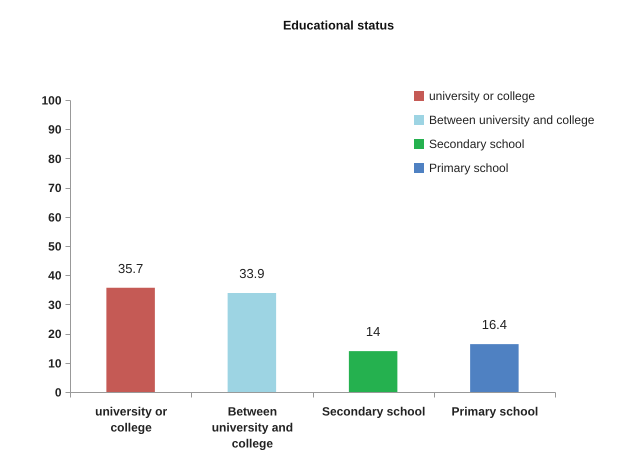 The width and height of the screenshot is (632, 474). I want to click on y-tick-label: 60, so click(55, 217).